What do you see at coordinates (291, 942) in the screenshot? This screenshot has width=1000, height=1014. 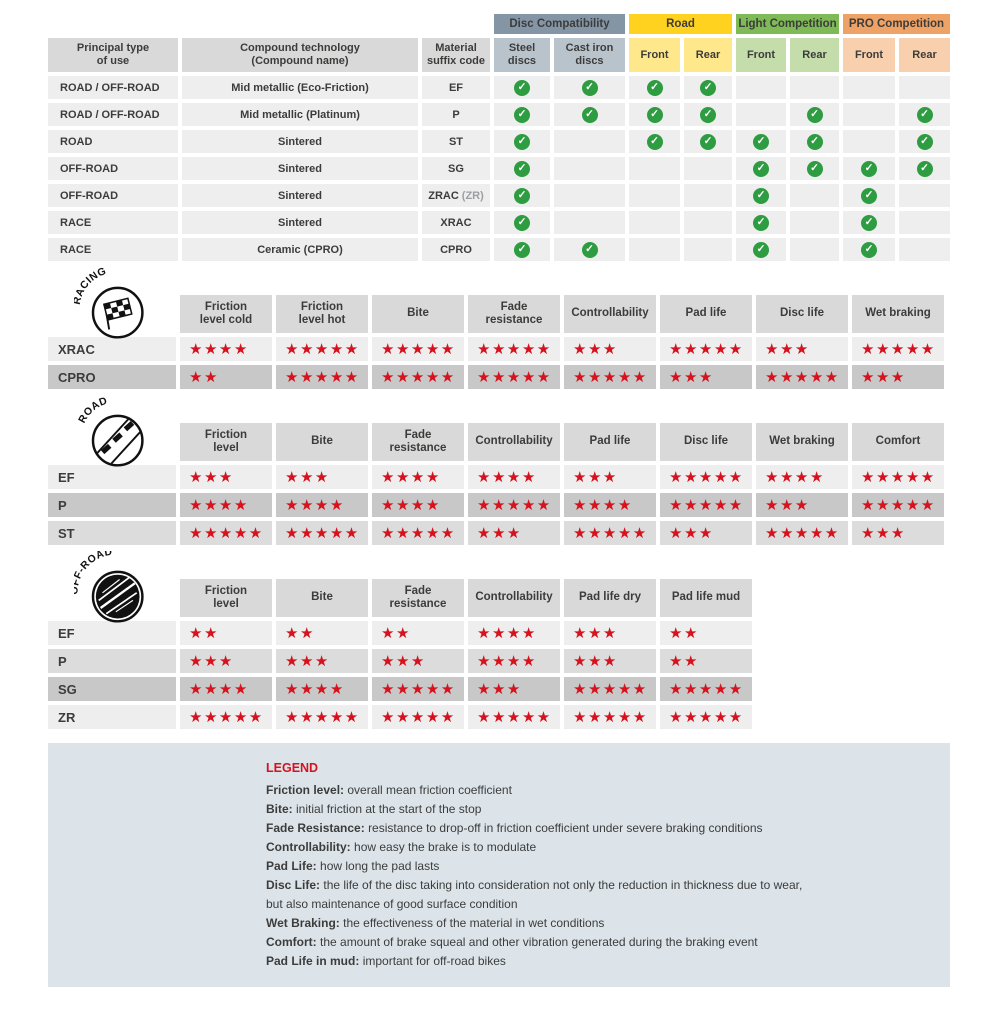 I see `legend-term: Comfort:` at bounding box center [291, 942].